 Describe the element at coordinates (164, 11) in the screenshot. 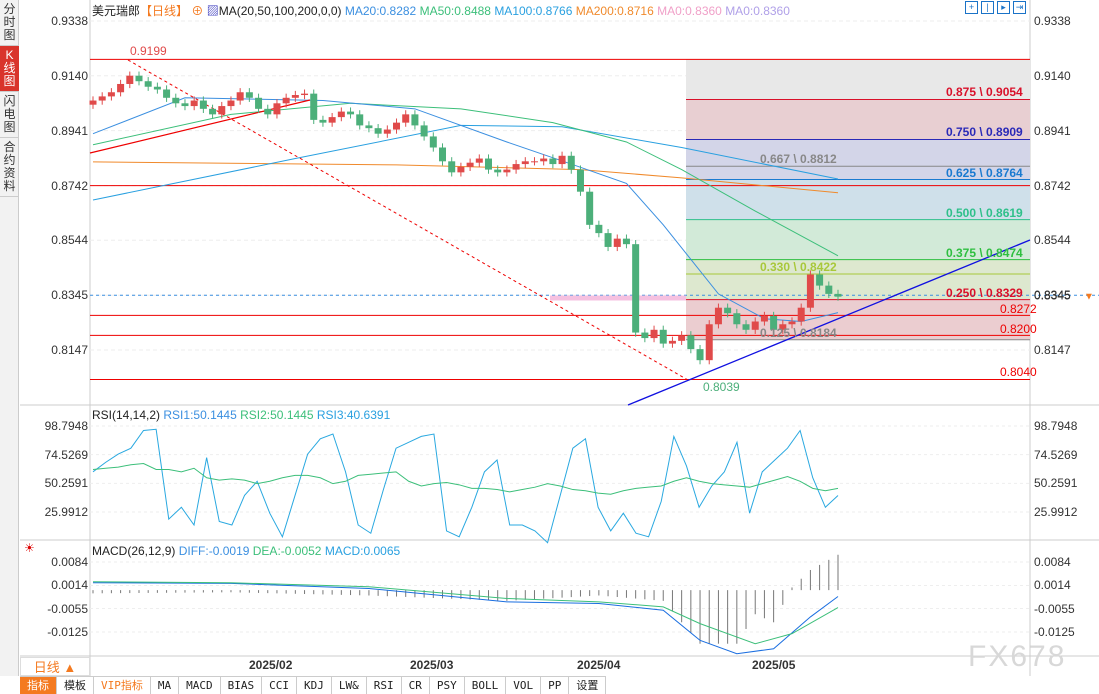

I see `period-label: 【日线】` at that location.